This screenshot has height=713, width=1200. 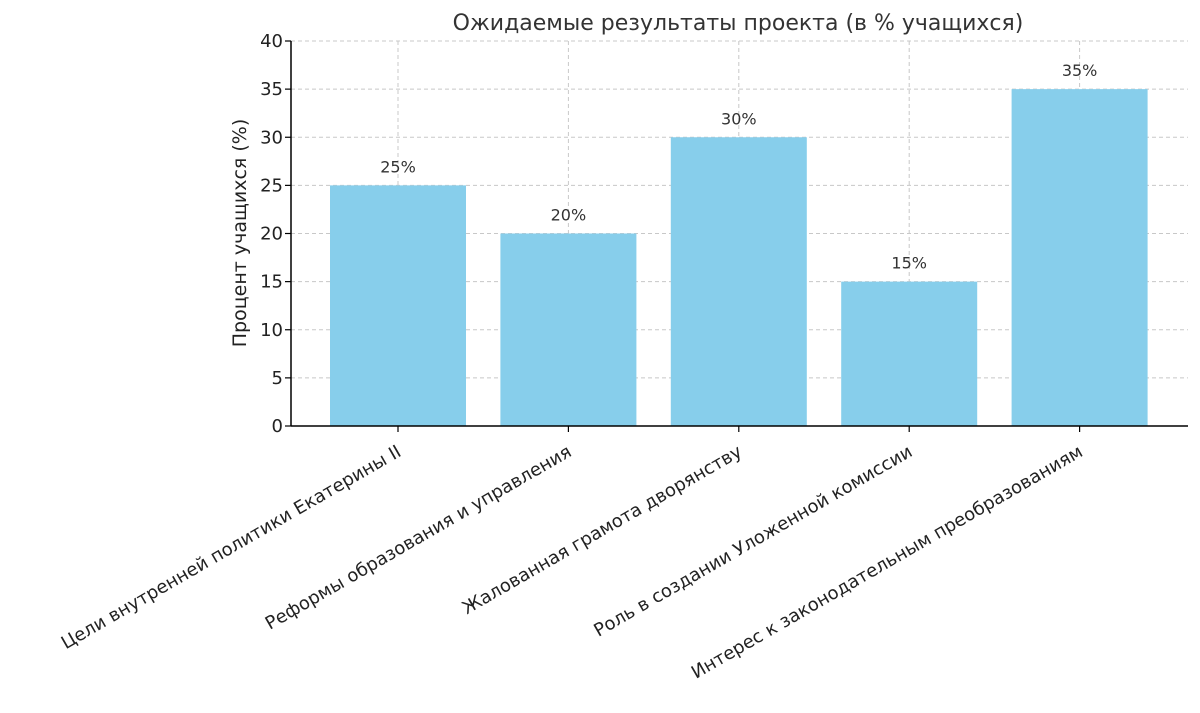 What do you see at coordinates (240, 233) in the screenshot?
I see `y-axis-label: Процент учащихся (%)` at bounding box center [240, 233].